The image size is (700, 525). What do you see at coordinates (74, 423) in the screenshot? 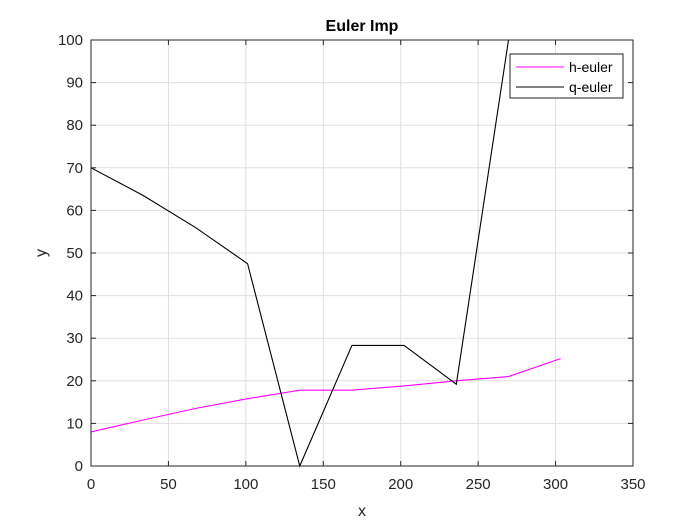
I see `y-tick-label: 10` at bounding box center [74, 423].